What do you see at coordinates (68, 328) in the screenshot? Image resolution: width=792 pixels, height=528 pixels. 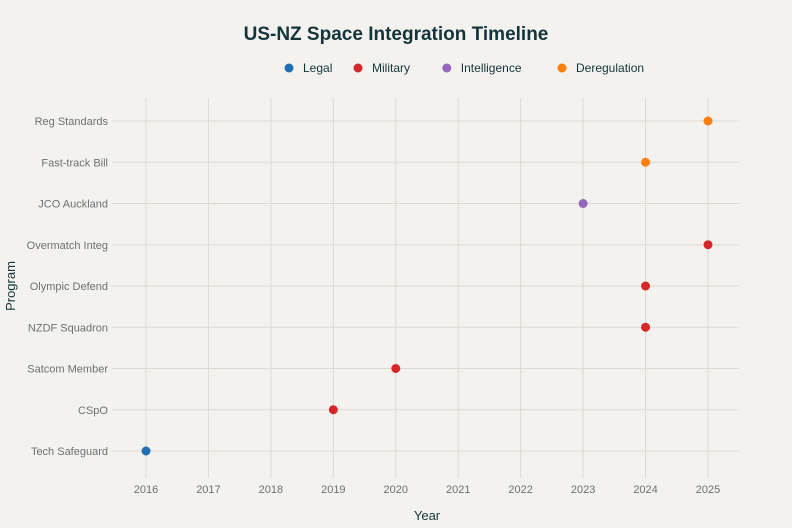 I see `y-tick-label: NZDF Squadron` at bounding box center [68, 328].